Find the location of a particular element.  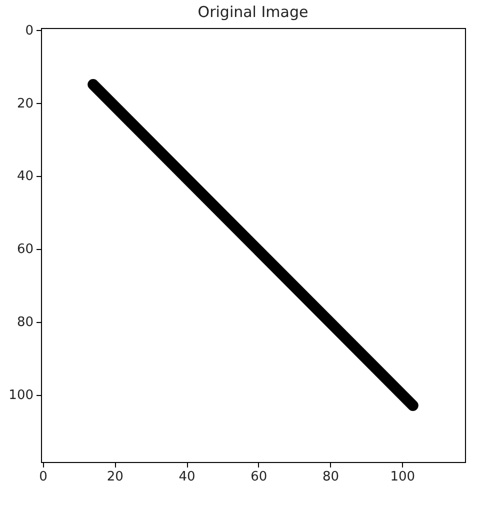

x-tick-label: 0 is located at coordinates (43, 477).